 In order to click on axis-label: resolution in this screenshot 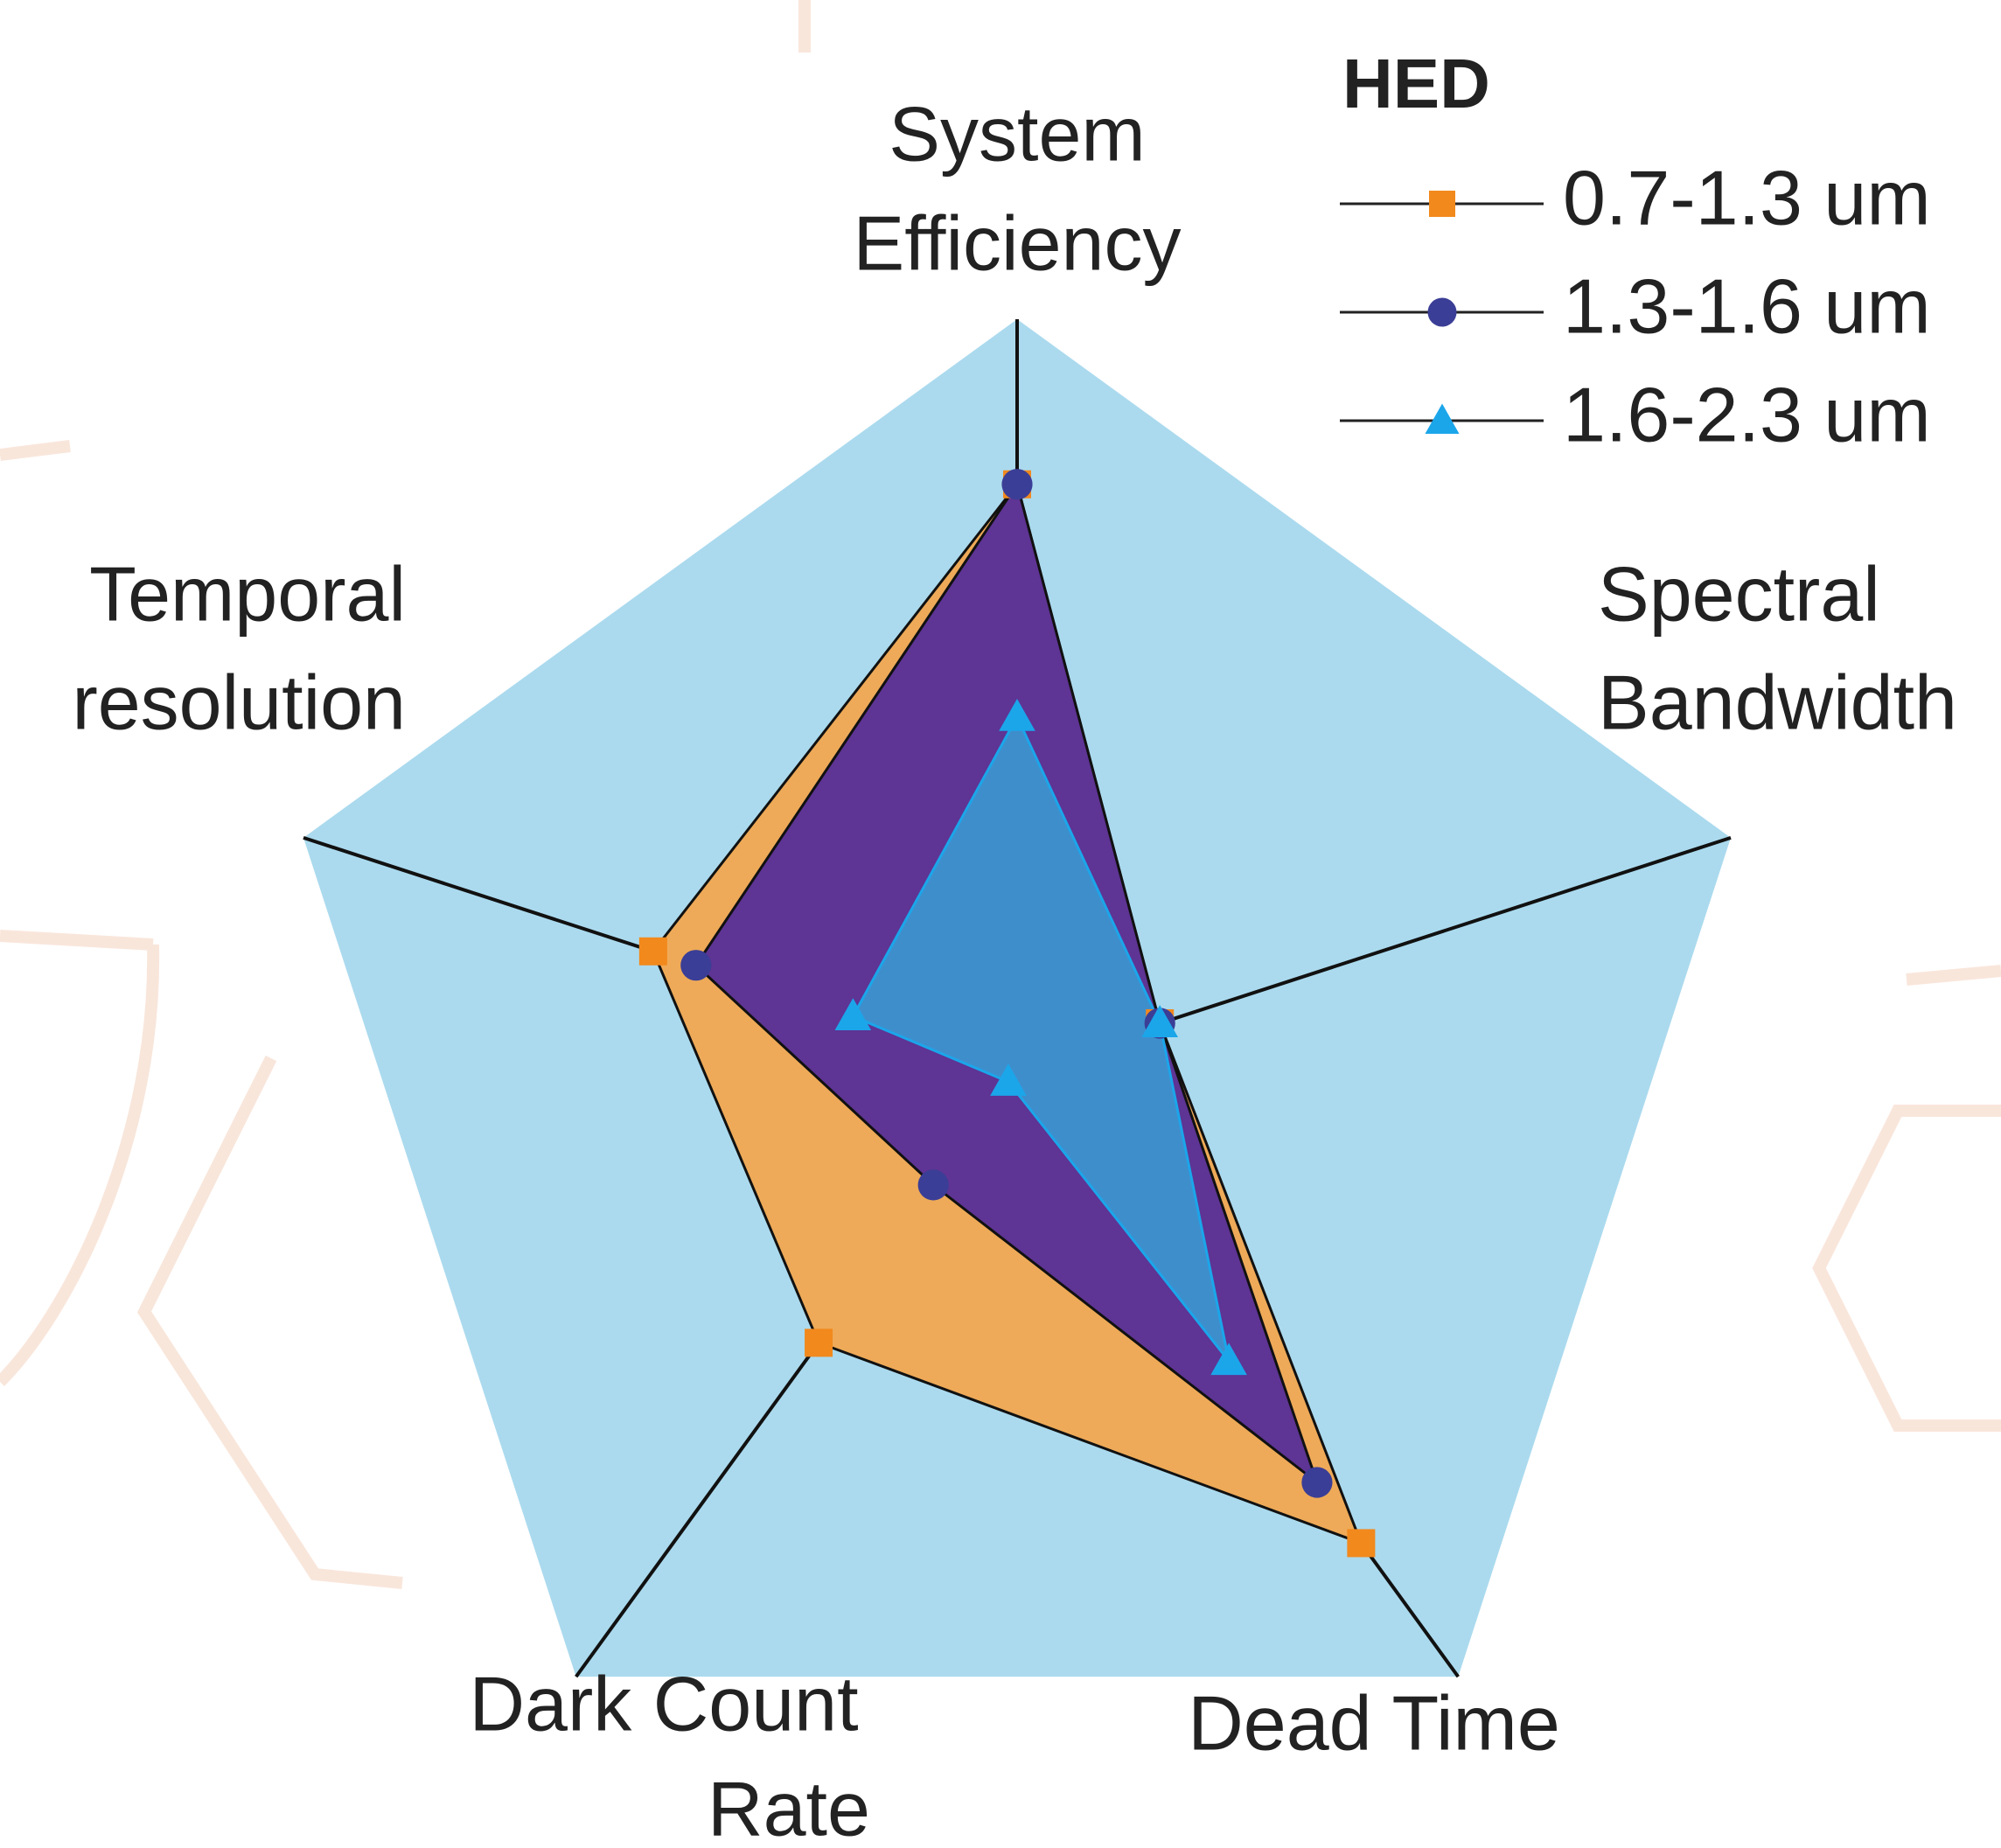, I will do `click(239, 702)`.